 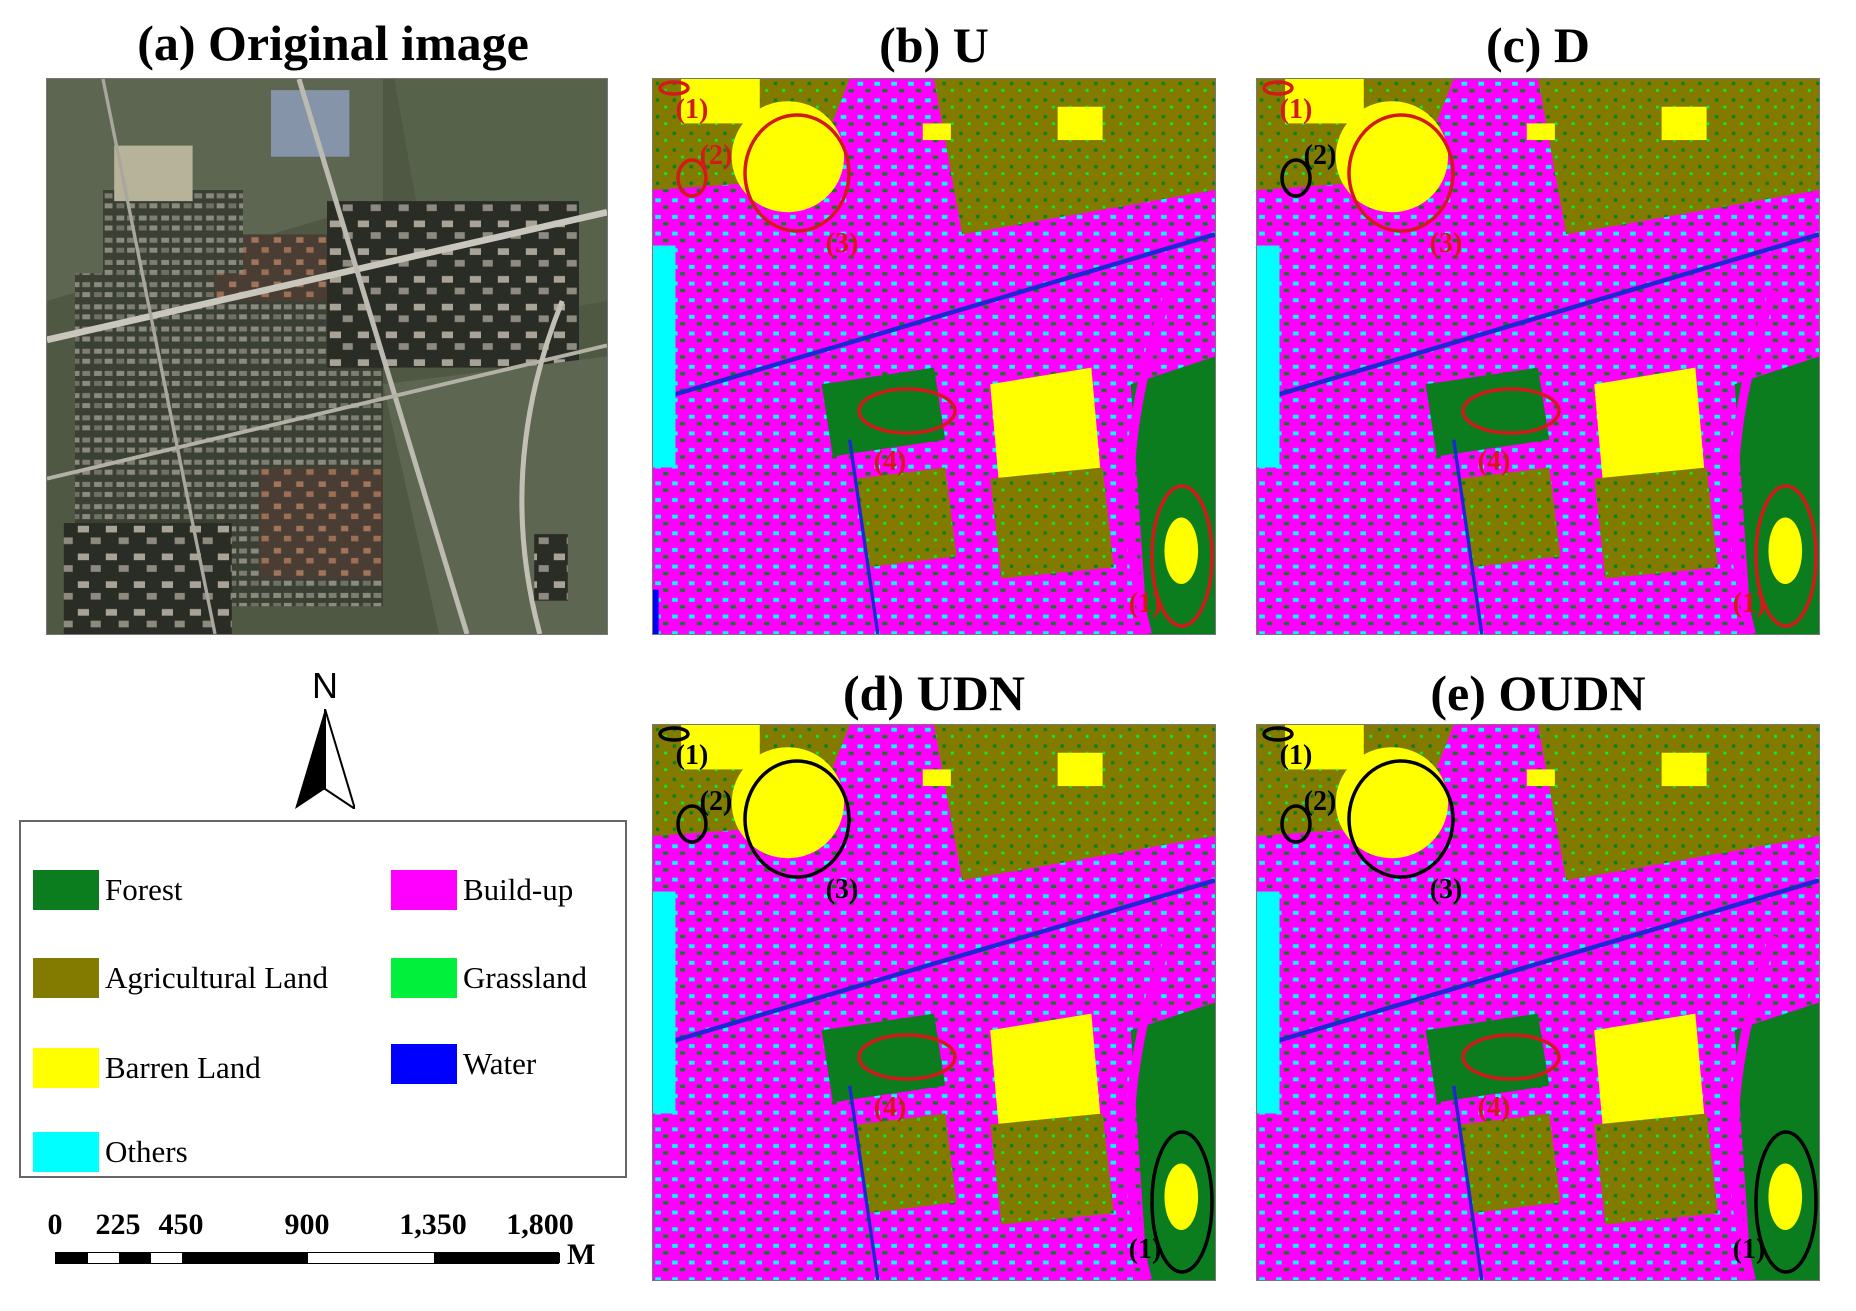 What do you see at coordinates (934, 693) in the screenshot?
I see `panel-d-title: (d) UDN` at bounding box center [934, 693].